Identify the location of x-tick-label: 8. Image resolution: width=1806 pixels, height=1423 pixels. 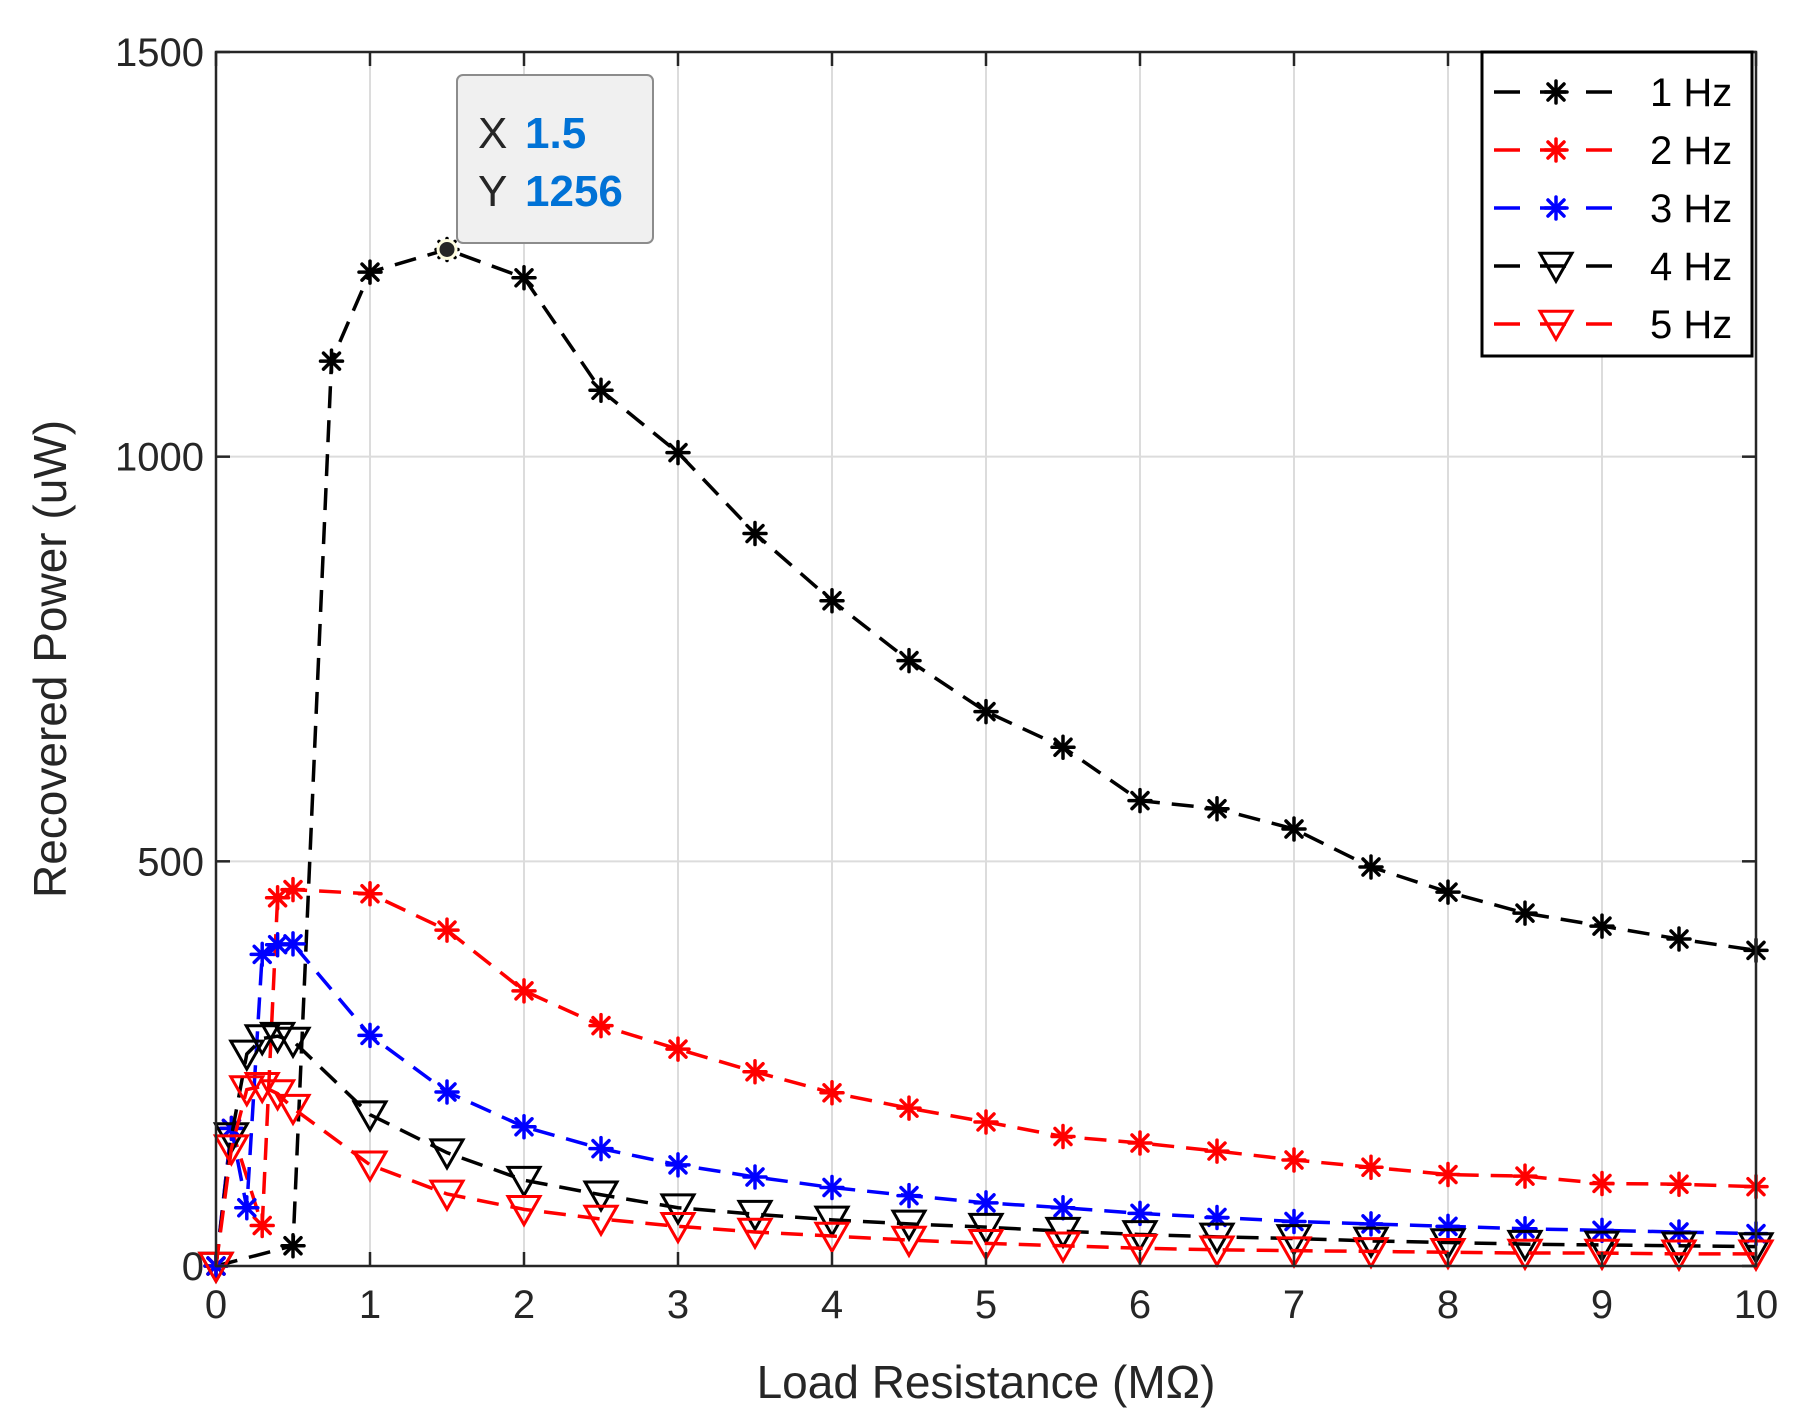
(1448, 1305).